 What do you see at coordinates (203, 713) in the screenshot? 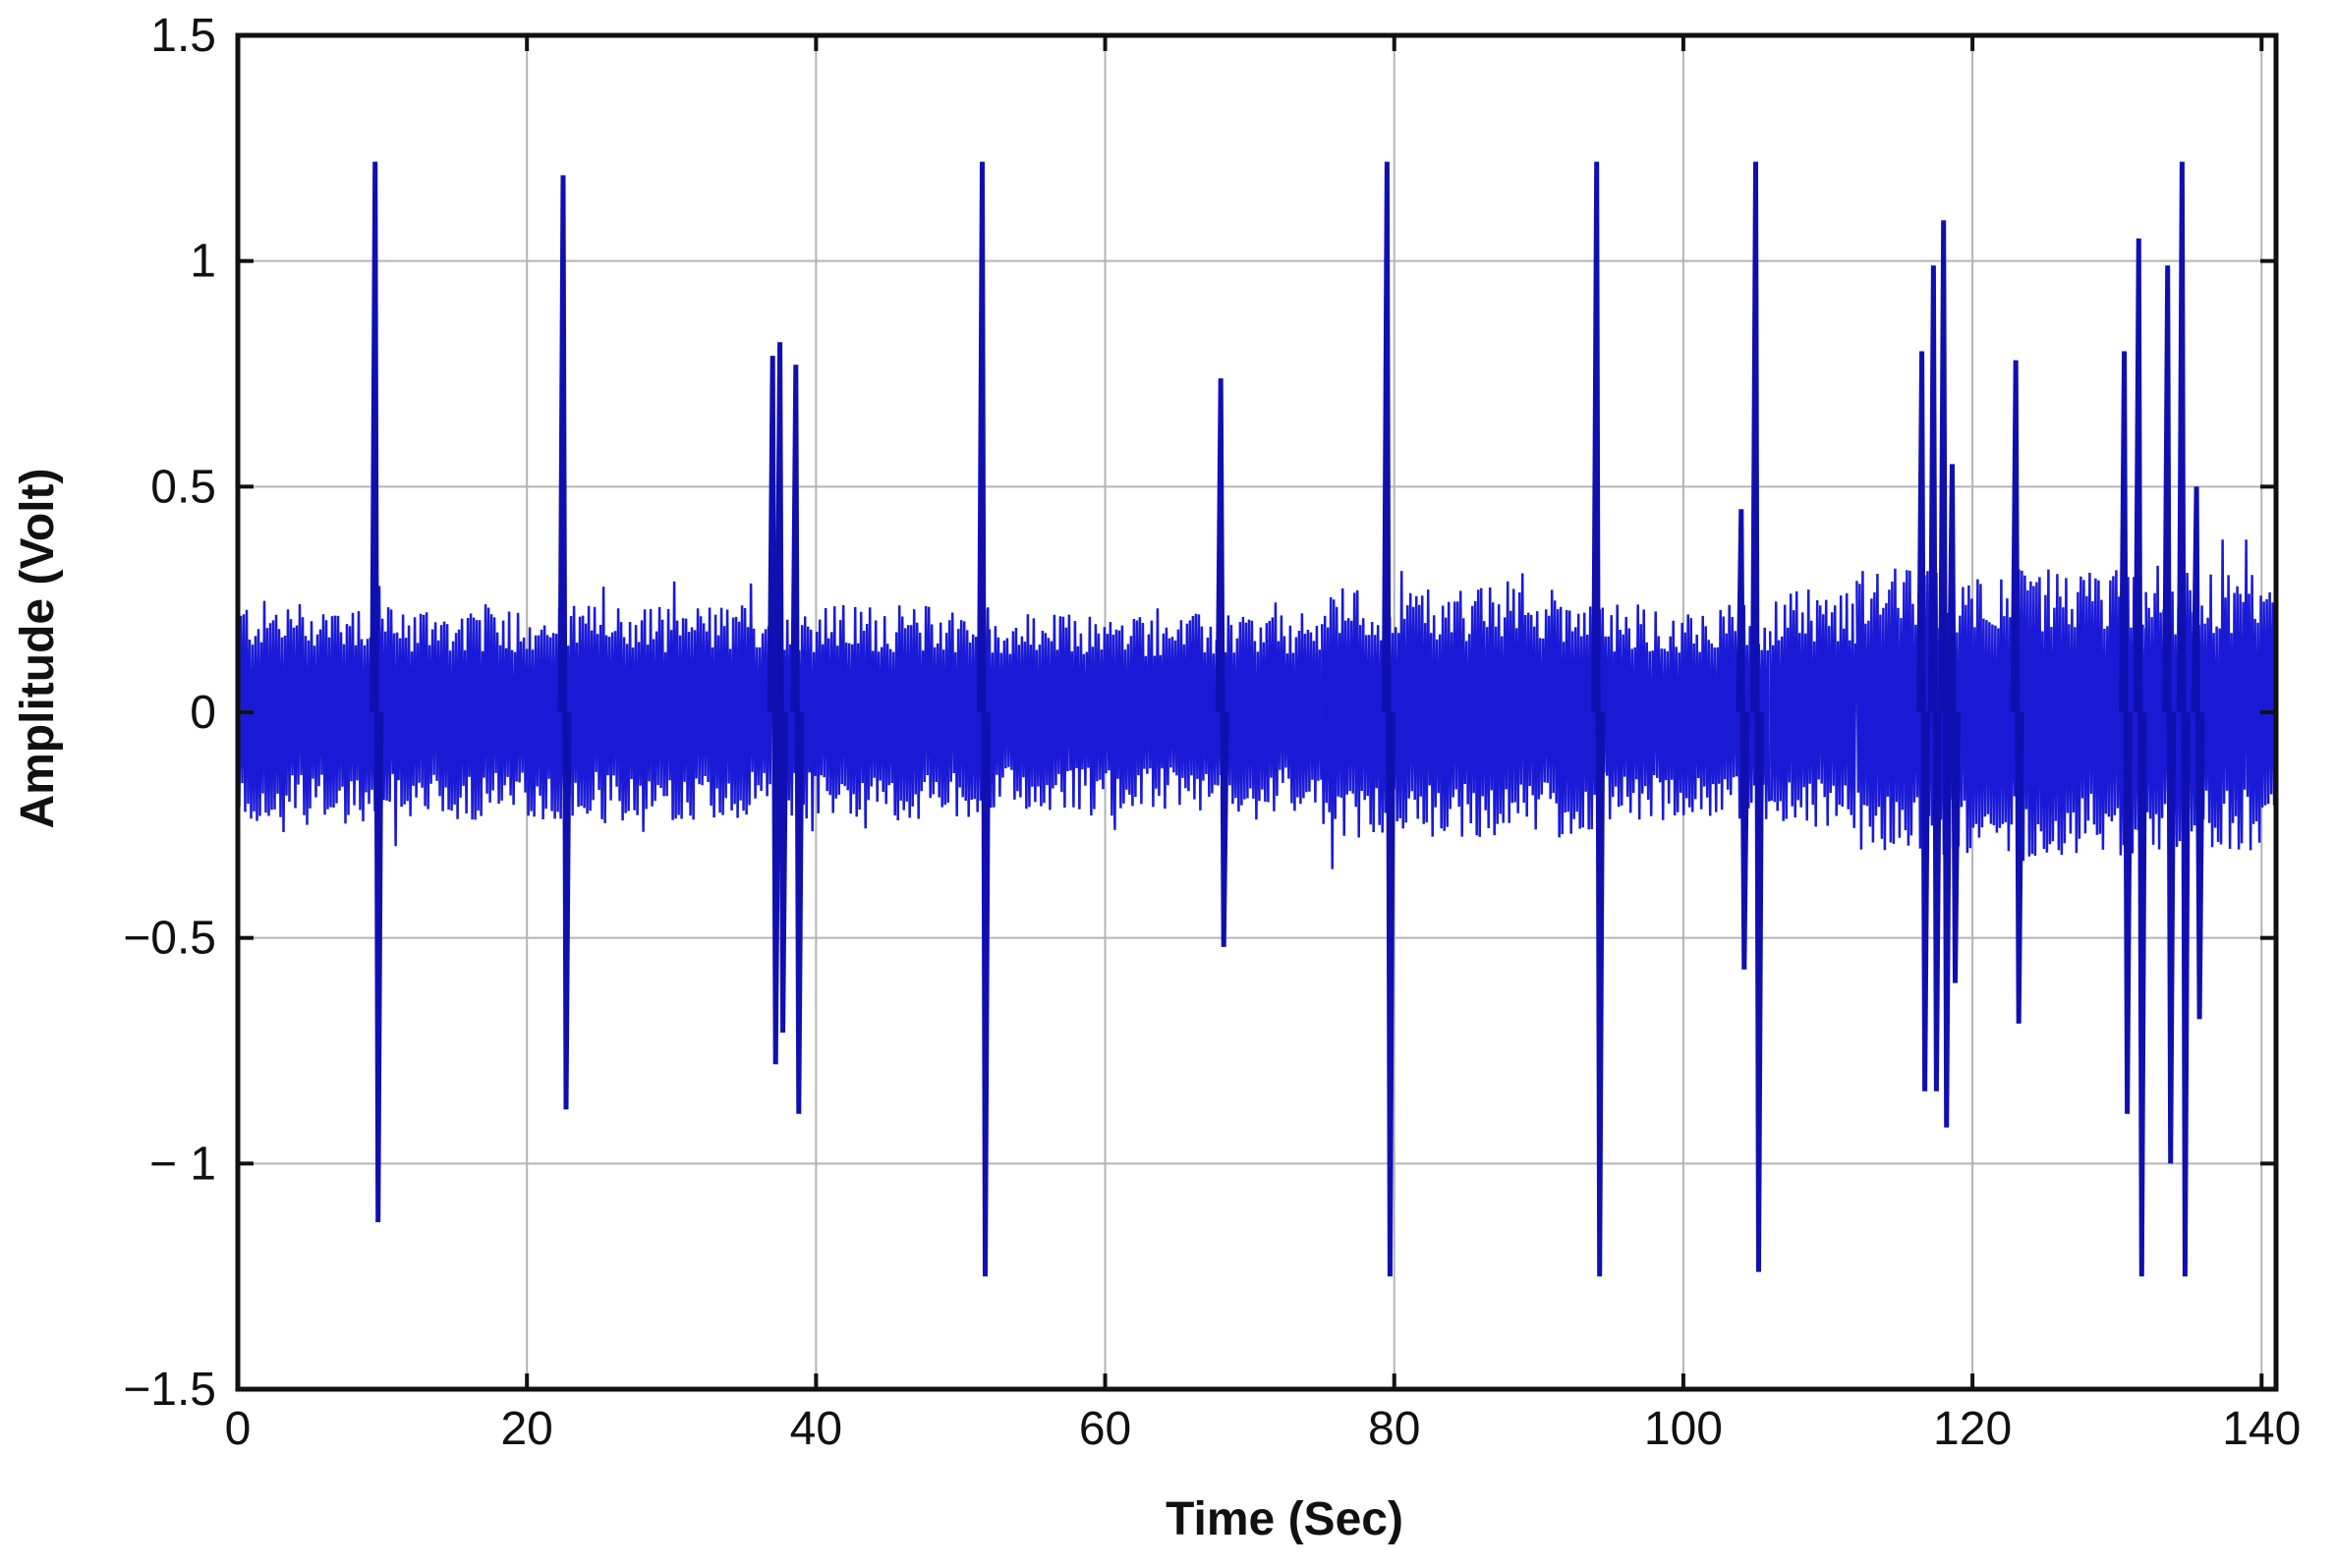
I see `y-tick-label: 0` at bounding box center [203, 713].